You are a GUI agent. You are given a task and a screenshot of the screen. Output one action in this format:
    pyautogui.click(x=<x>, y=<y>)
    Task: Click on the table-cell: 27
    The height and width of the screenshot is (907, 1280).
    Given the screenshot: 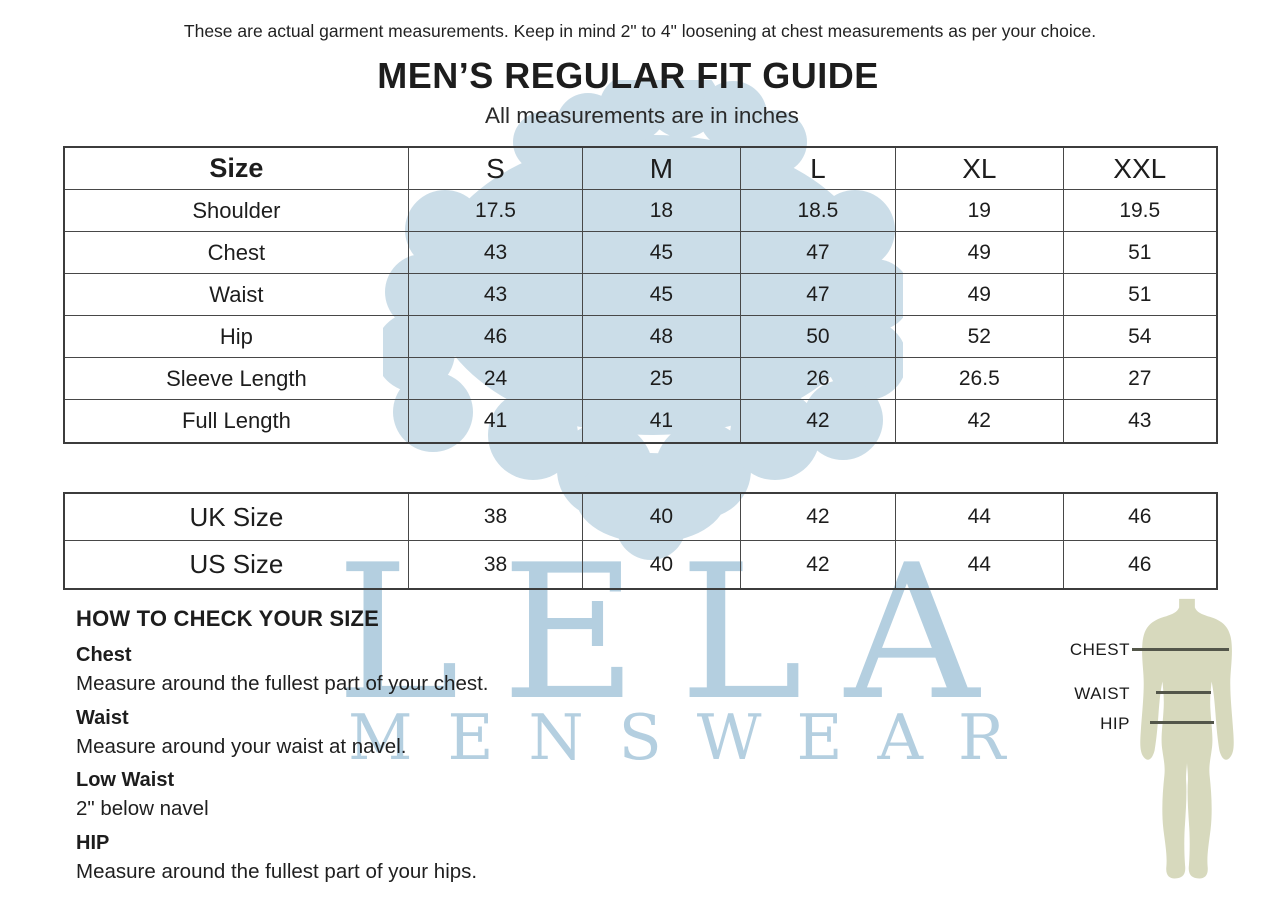 What is the action you would take?
    pyautogui.click(x=1139, y=379)
    